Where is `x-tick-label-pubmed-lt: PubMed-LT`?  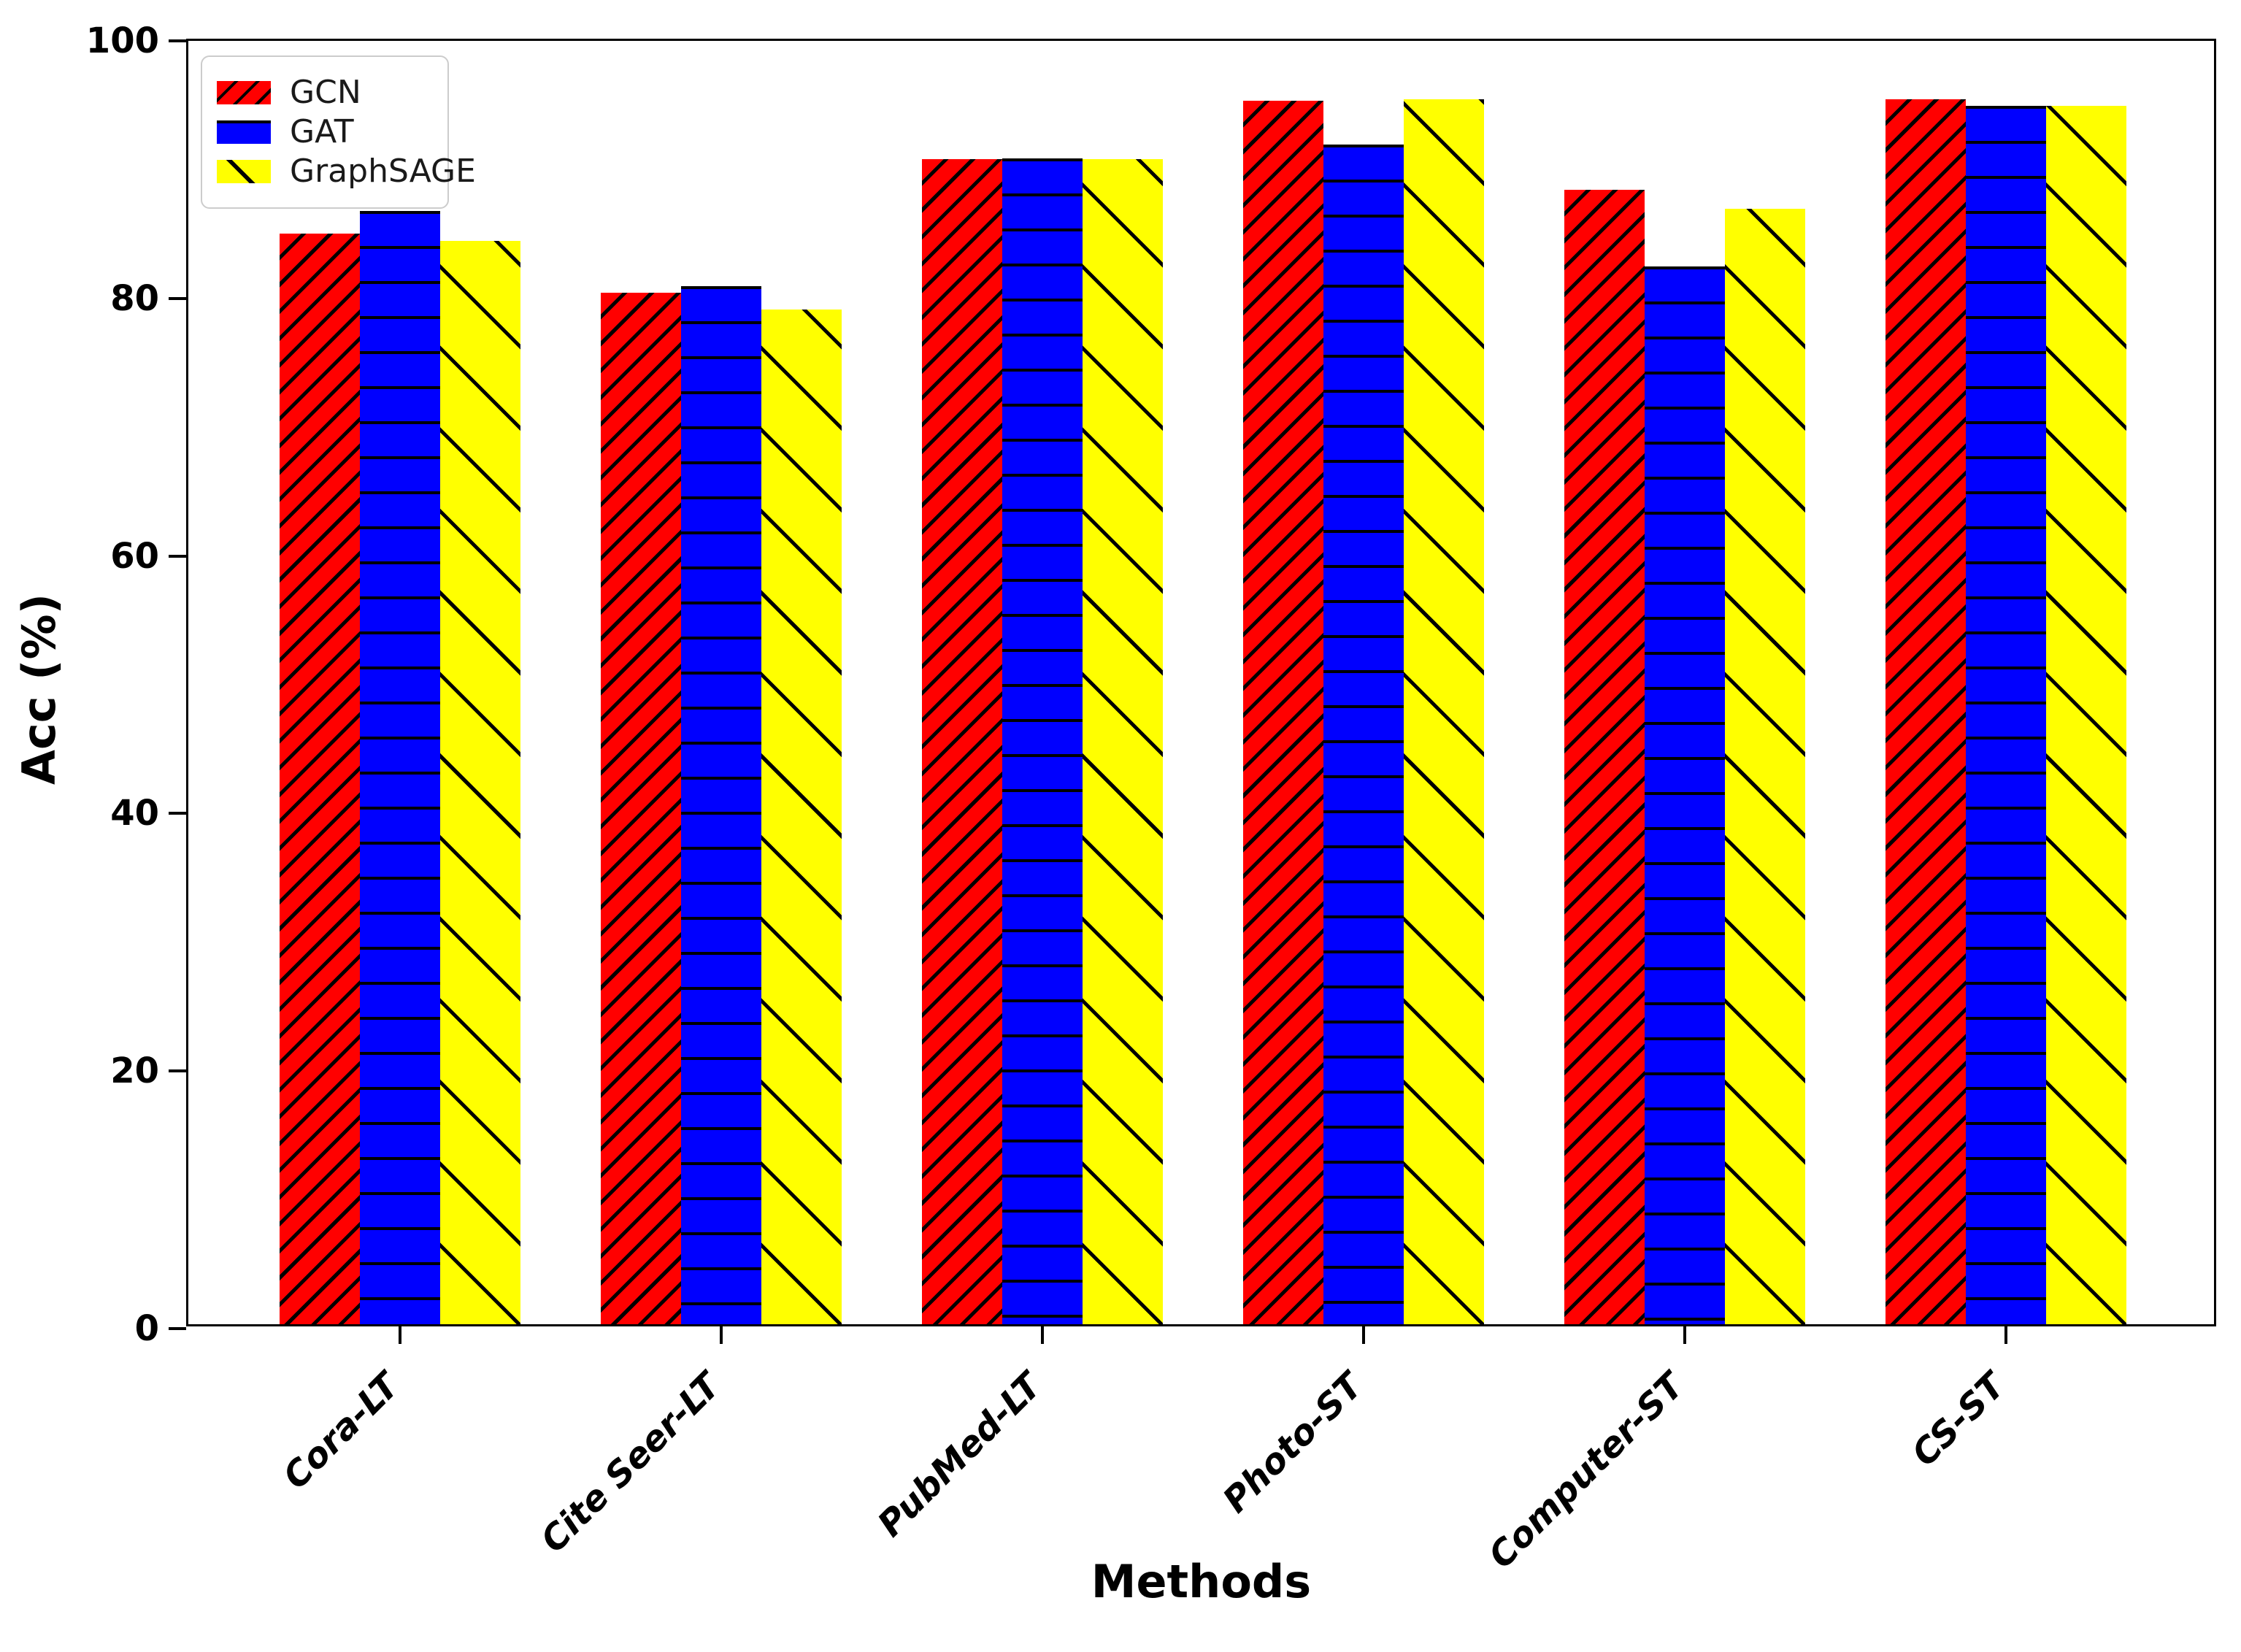 x-tick-label-pubmed-lt: PubMed-LT is located at coordinates (959, 1455).